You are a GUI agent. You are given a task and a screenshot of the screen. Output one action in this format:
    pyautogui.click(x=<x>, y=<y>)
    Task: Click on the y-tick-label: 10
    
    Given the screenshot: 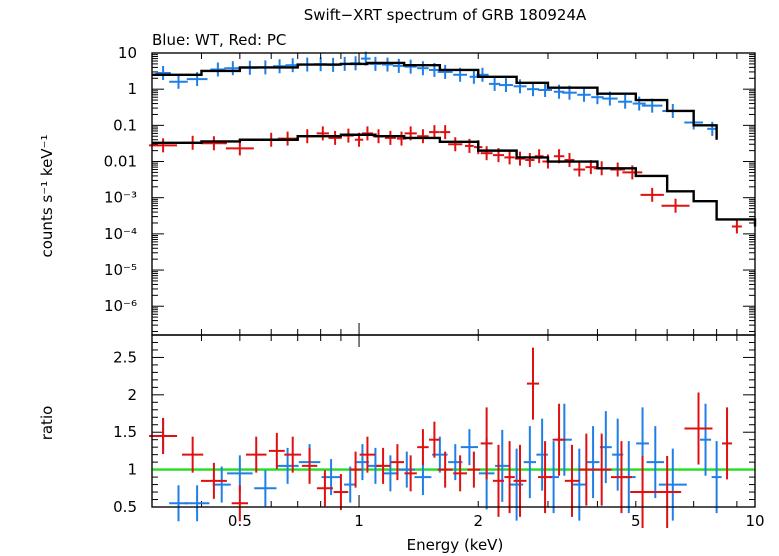 What is the action you would take?
    pyautogui.click(x=127, y=53)
    